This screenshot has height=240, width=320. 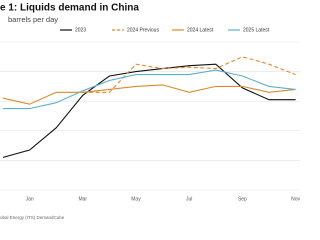 I want to click on x-tick-label: May, so click(x=136, y=199).